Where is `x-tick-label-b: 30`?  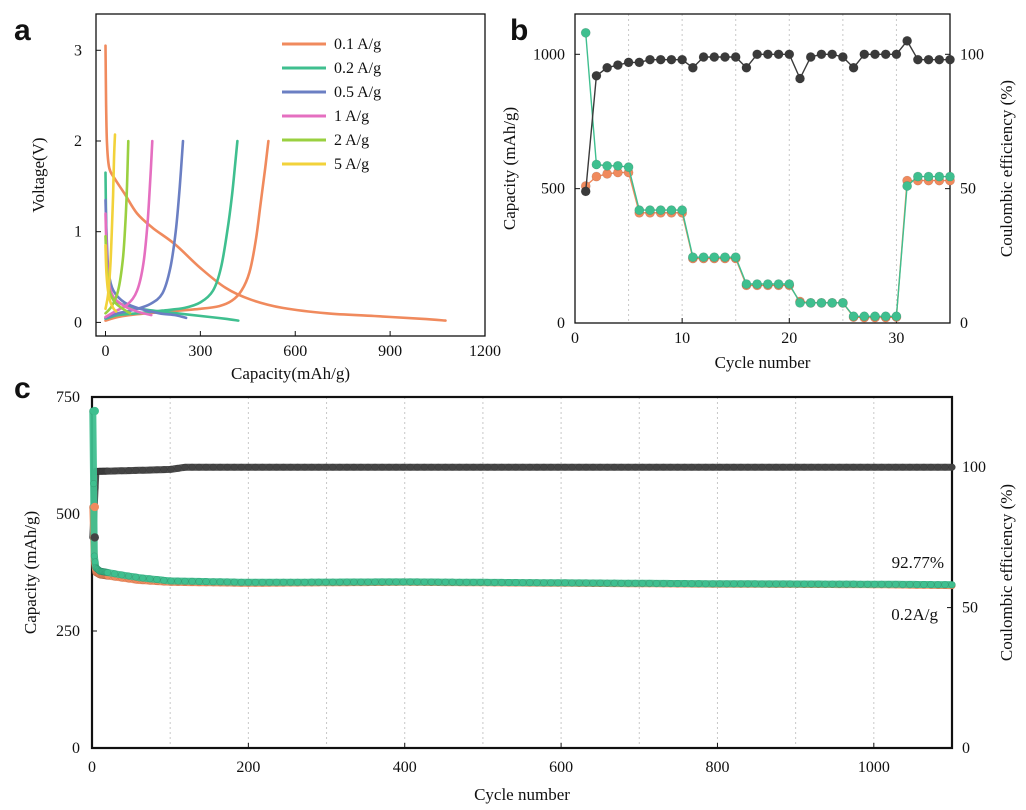
x-tick-label-b: 30 is located at coordinates (896, 338).